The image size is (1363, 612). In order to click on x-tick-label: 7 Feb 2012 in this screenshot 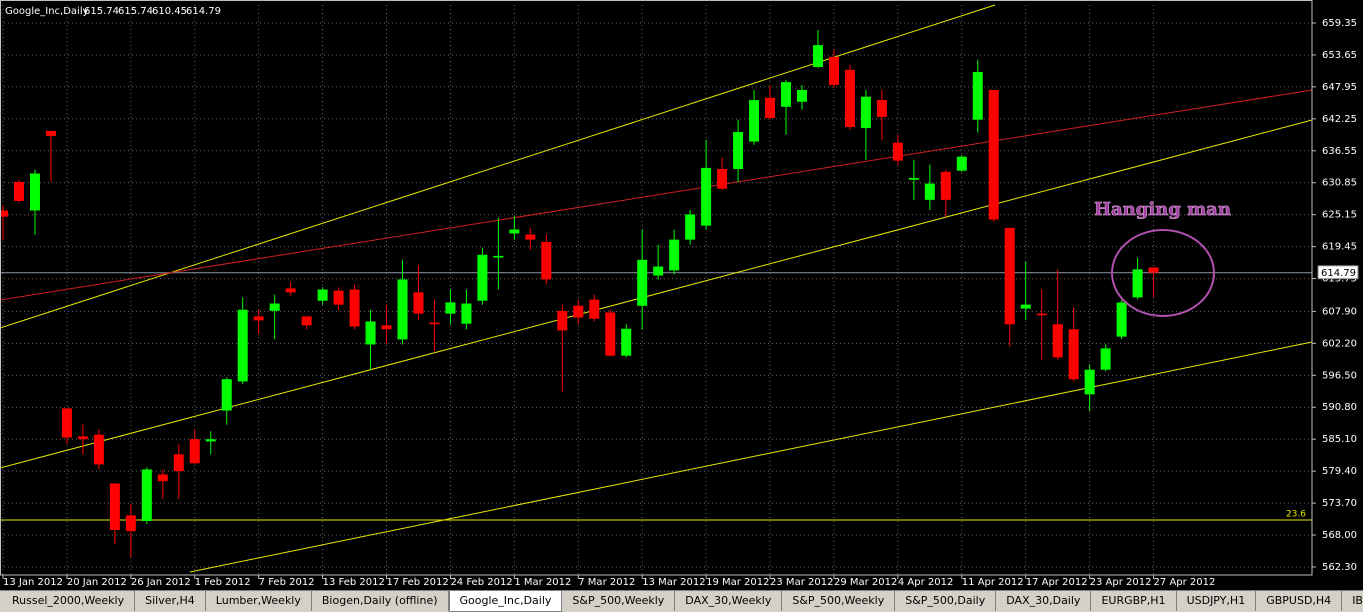, I will do `click(287, 582)`.